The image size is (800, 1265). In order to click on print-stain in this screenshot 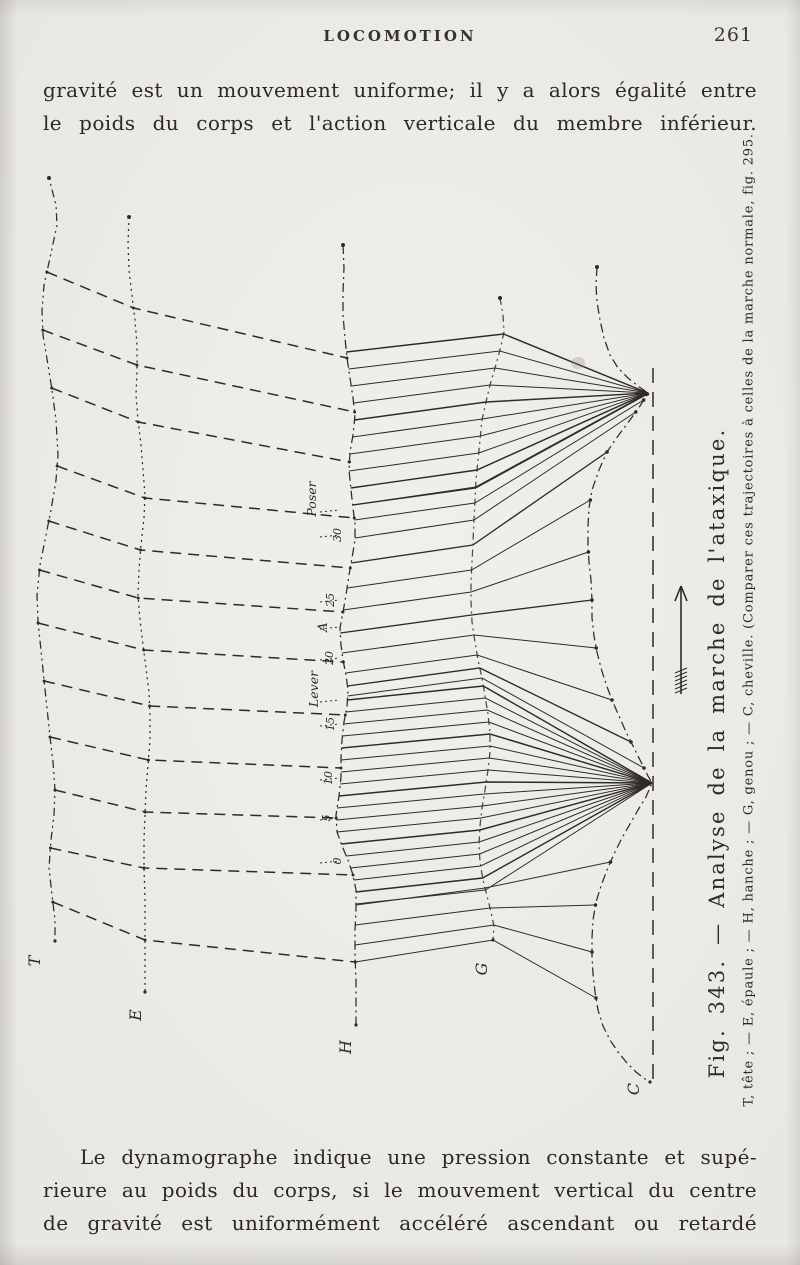, I will do `click(578, 363)`.